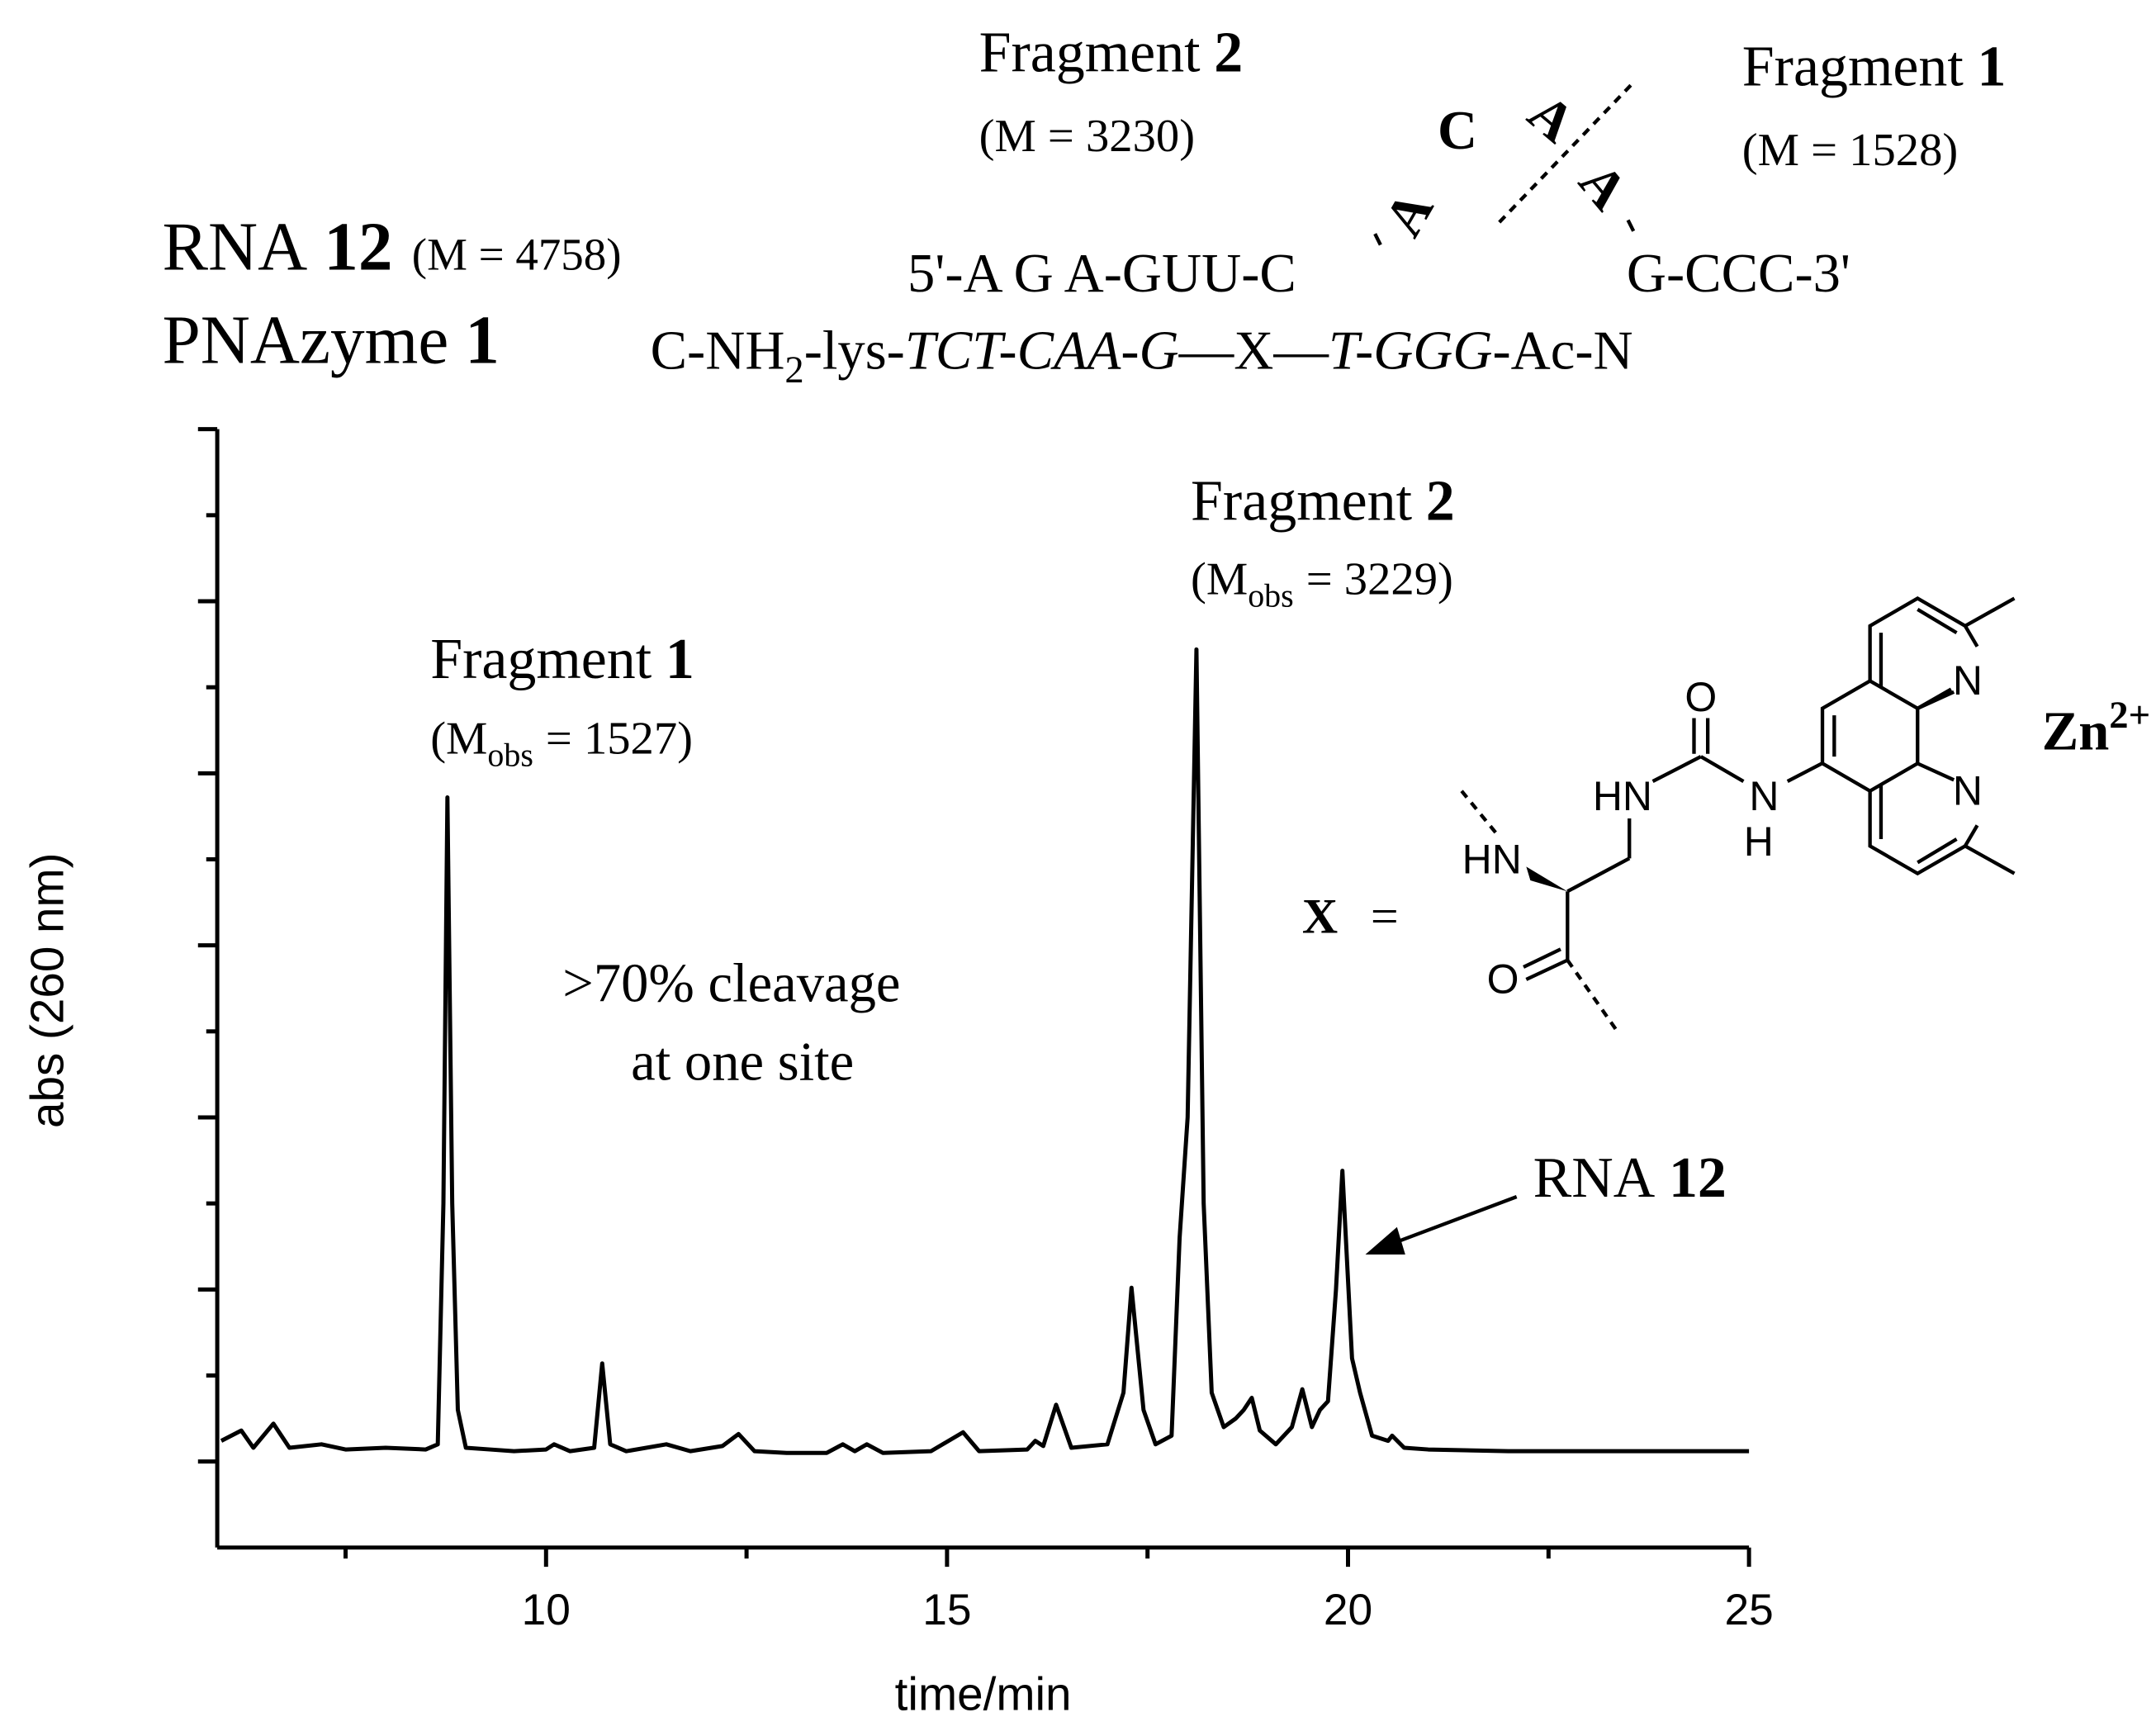 Image resolution: width=2156 pixels, height=1736 pixels. What do you see at coordinates (1722, 829) in the screenshot?
I see `atoms: HN O HN N H O N N` at bounding box center [1722, 829].